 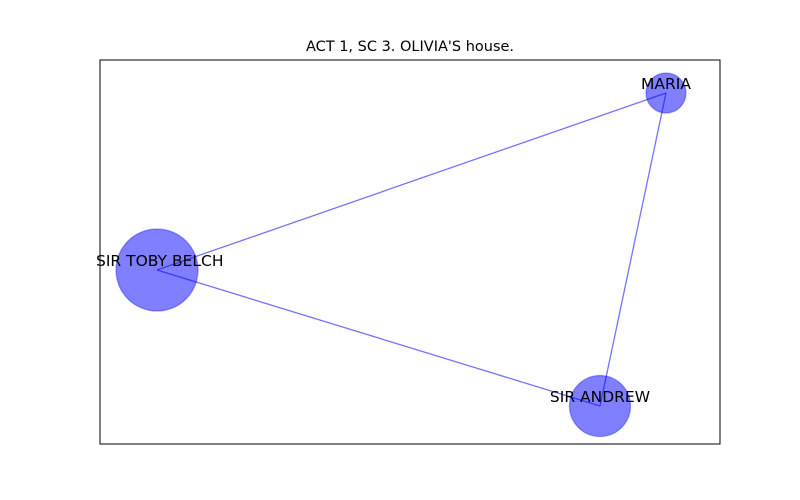 I want to click on node-label-sir-toby-belch: SIR TOBY BELCH, so click(x=160, y=261).